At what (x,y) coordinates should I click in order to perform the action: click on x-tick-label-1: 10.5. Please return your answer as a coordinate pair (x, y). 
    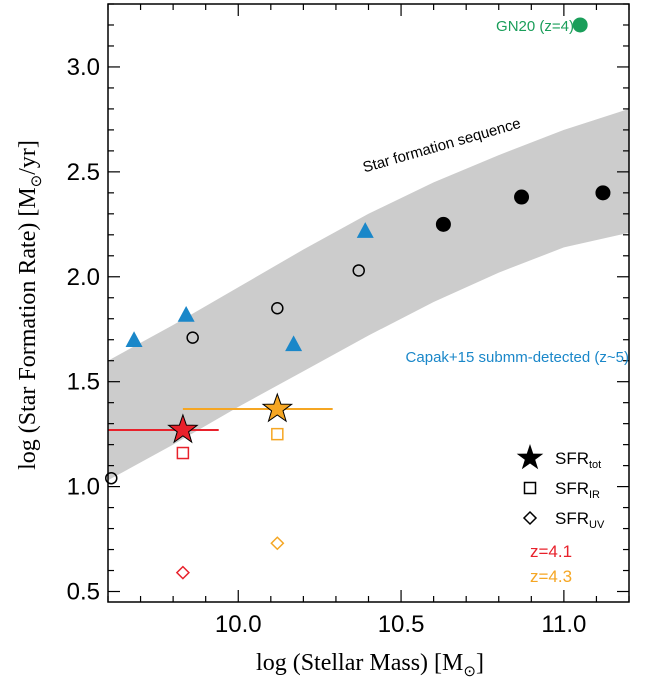
    Looking at the image, I should click on (401, 624).